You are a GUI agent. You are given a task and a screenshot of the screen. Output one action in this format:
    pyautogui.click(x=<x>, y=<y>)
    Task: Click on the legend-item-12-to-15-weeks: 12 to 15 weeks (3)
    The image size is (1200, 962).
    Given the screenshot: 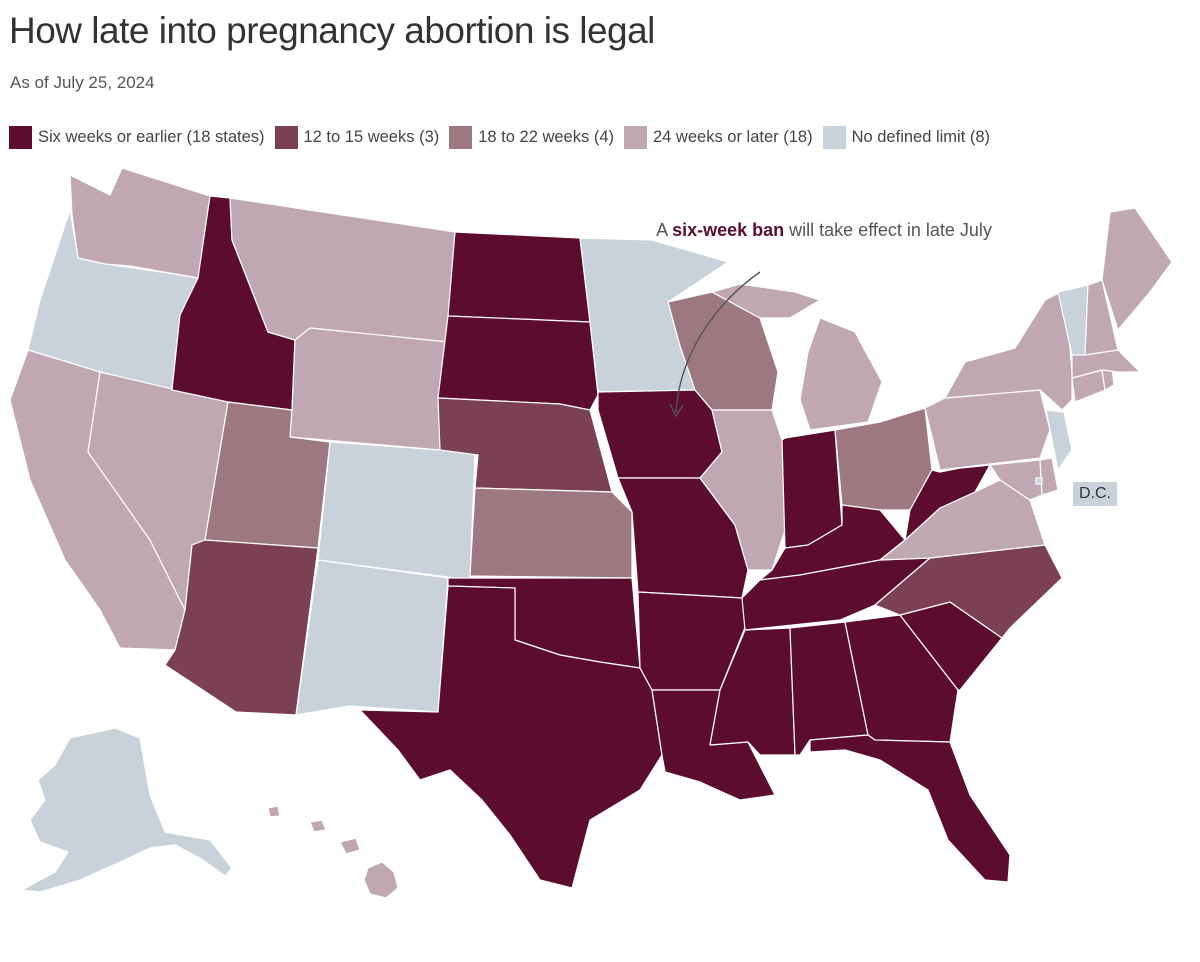 What is the action you would take?
    pyautogui.click(x=357, y=137)
    